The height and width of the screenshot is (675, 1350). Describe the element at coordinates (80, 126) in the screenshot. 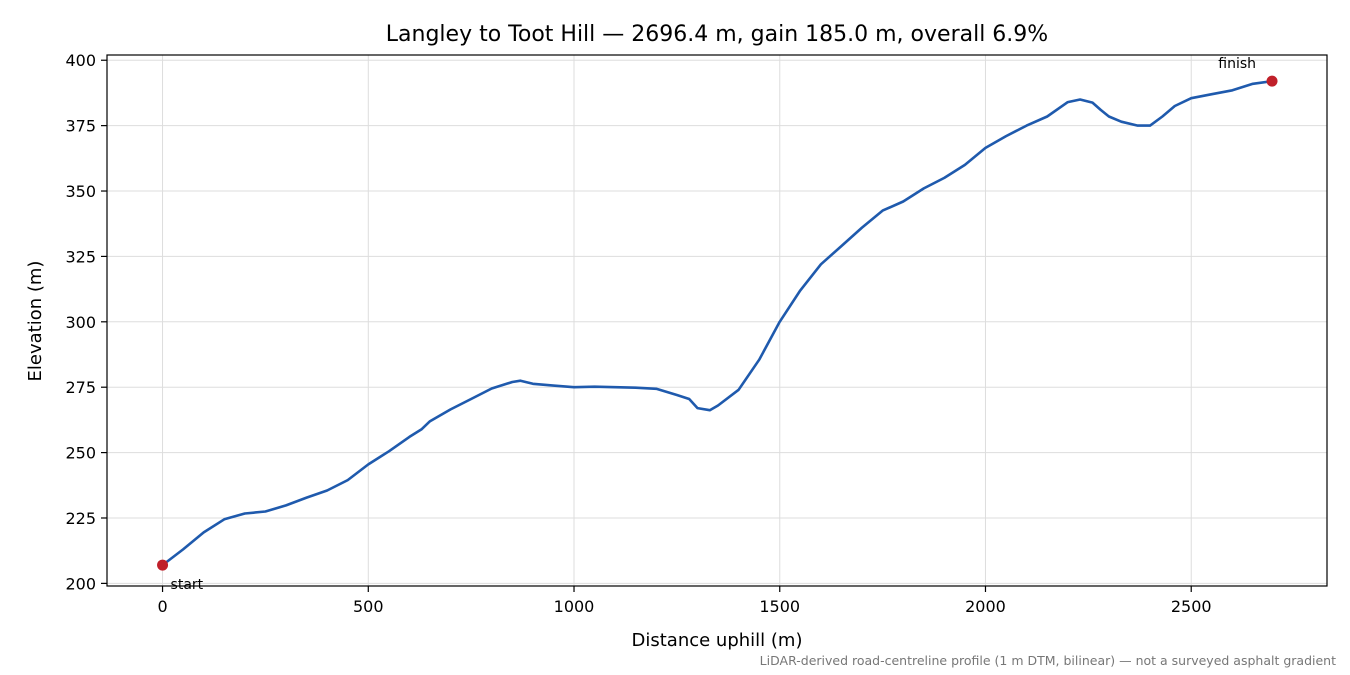

I see `y-tick-label: 375` at that location.